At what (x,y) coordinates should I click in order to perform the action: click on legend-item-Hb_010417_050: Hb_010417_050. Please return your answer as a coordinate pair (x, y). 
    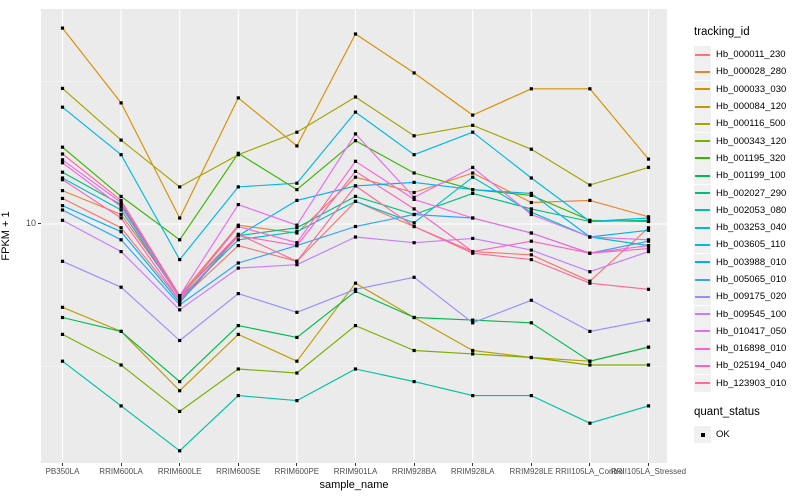
    Looking at the image, I should click on (747, 331).